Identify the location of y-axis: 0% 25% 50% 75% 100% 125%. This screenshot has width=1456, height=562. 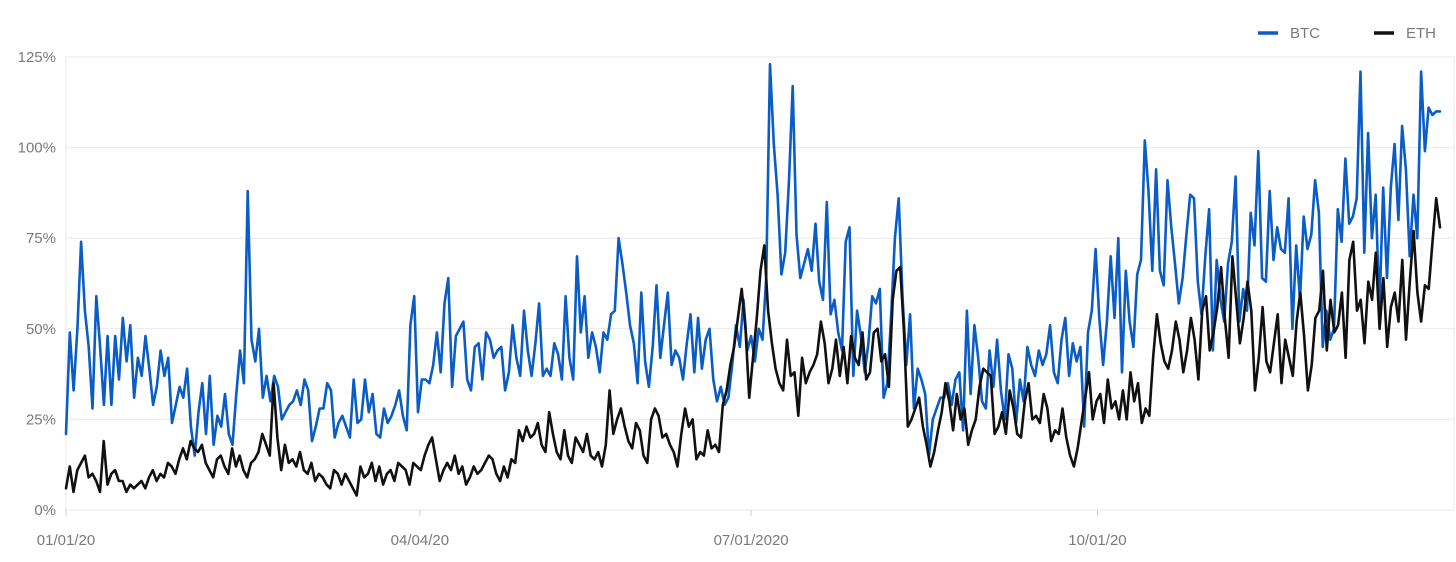
(37, 284).